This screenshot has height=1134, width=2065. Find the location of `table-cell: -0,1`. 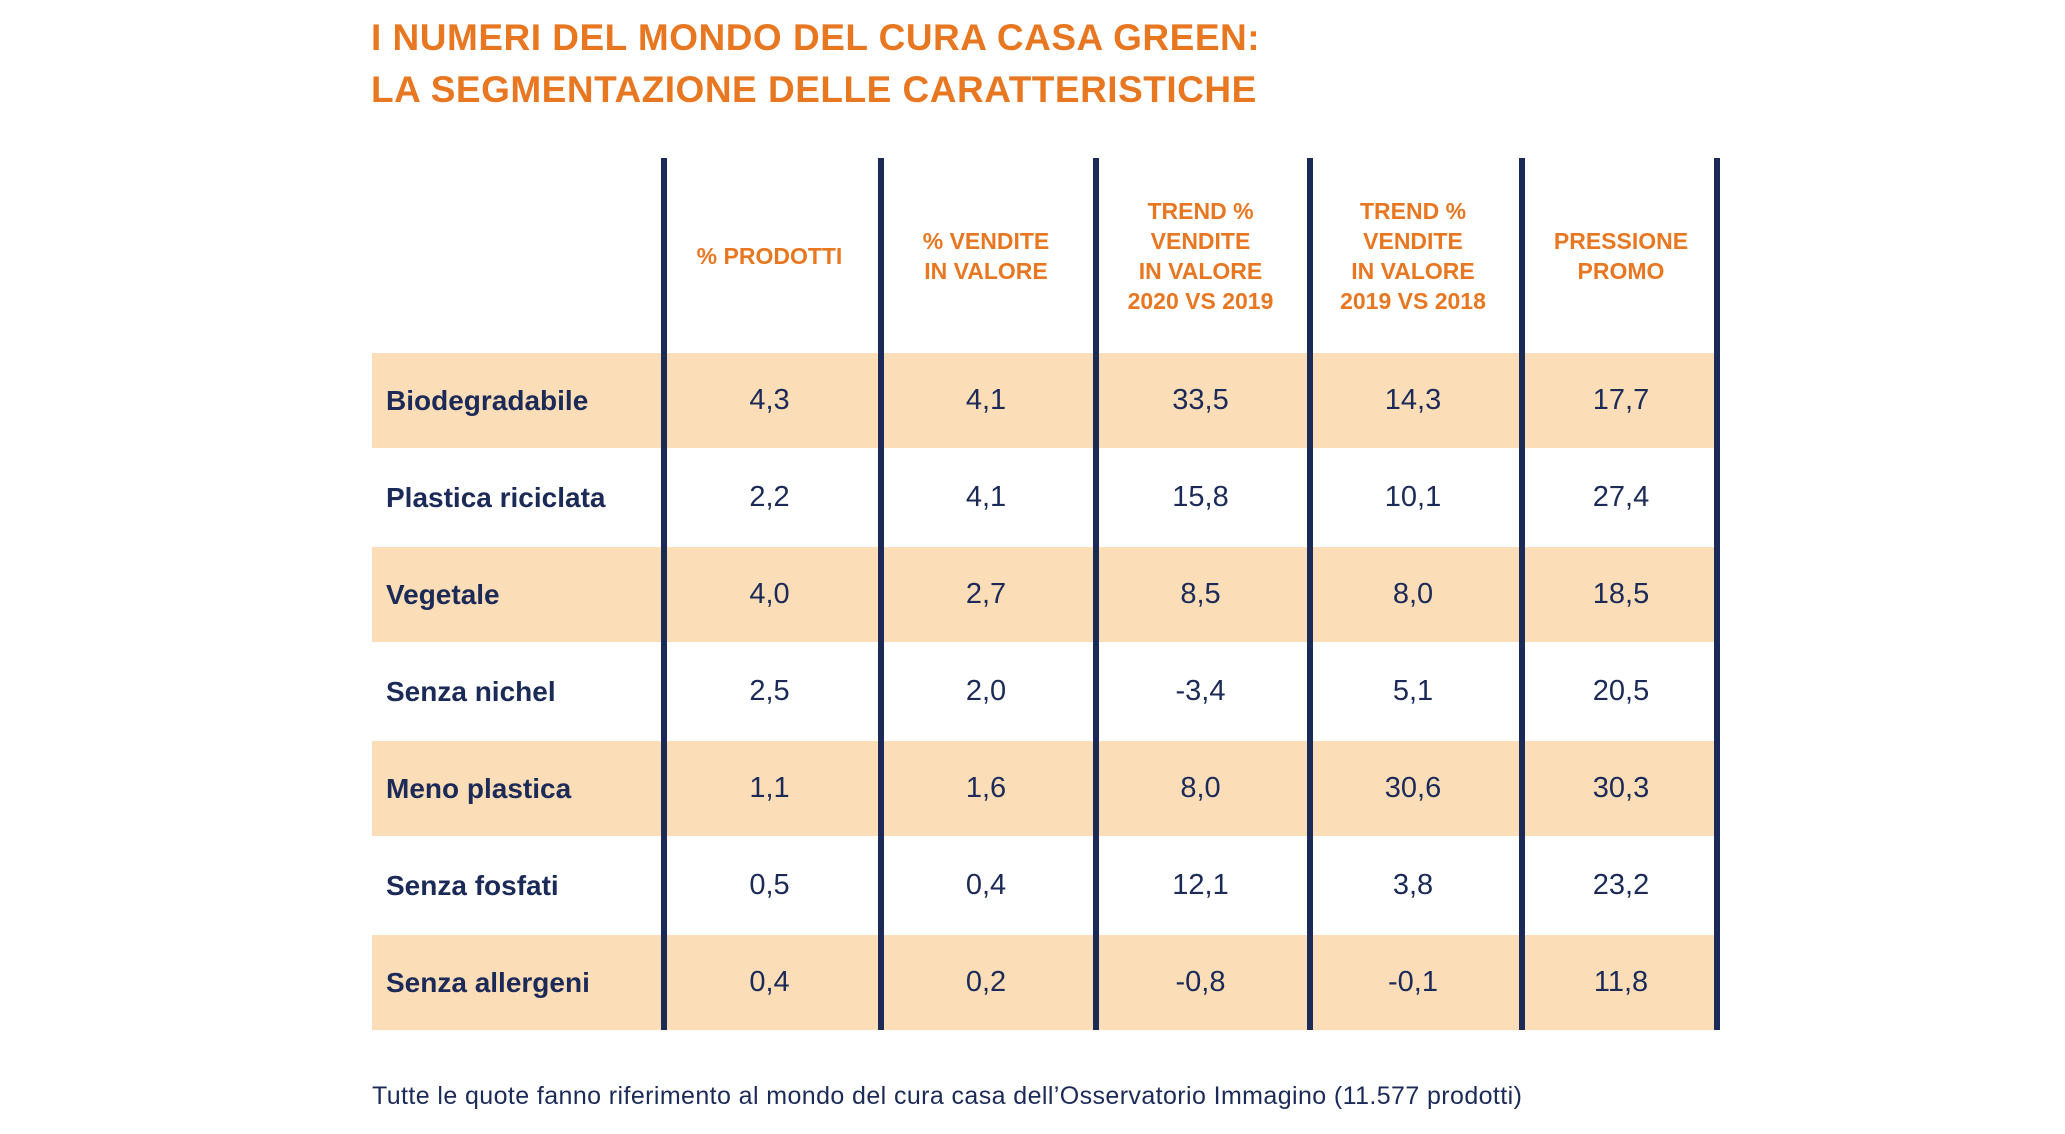

table-cell: -0,1 is located at coordinates (1413, 982).